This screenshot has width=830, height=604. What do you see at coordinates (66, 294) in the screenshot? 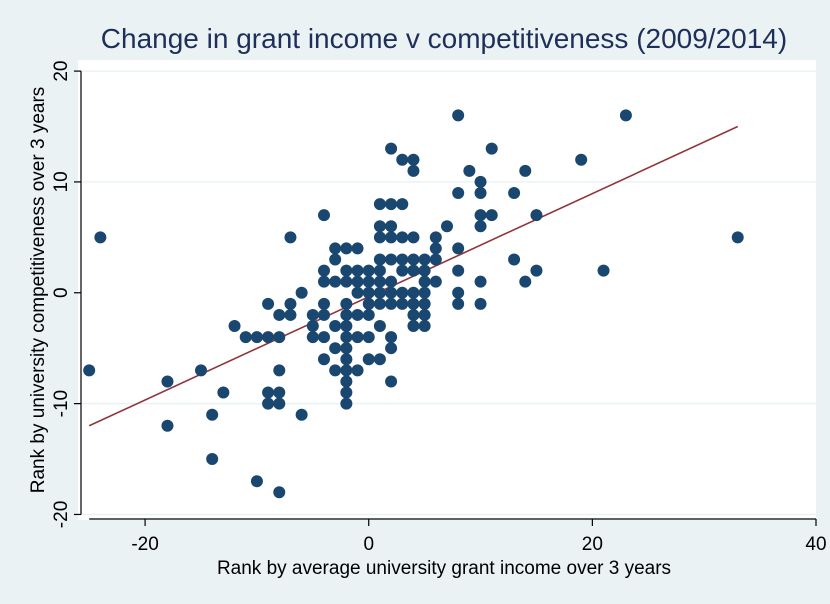
I see `y-axis: 20 10 0 -10 -20` at bounding box center [66, 294].